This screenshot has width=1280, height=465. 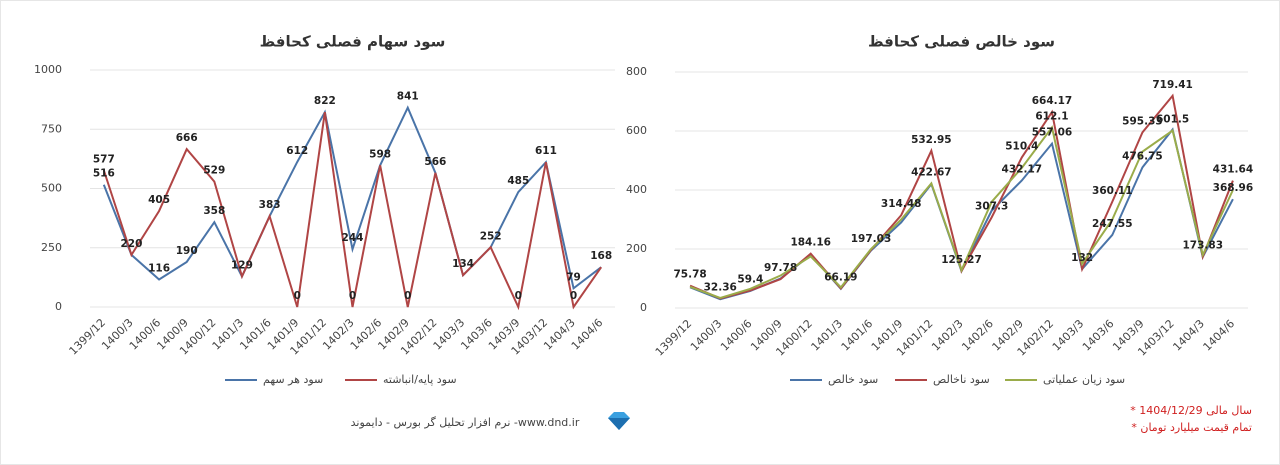 I want to click on value-label: 666, so click(x=187, y=138).